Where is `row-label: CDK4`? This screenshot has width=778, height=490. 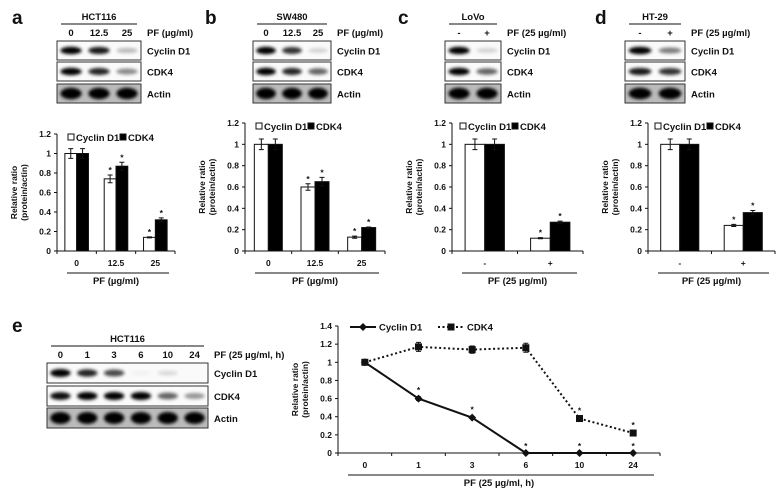 row-label: CDK4 is located at coordinates (227, 397).